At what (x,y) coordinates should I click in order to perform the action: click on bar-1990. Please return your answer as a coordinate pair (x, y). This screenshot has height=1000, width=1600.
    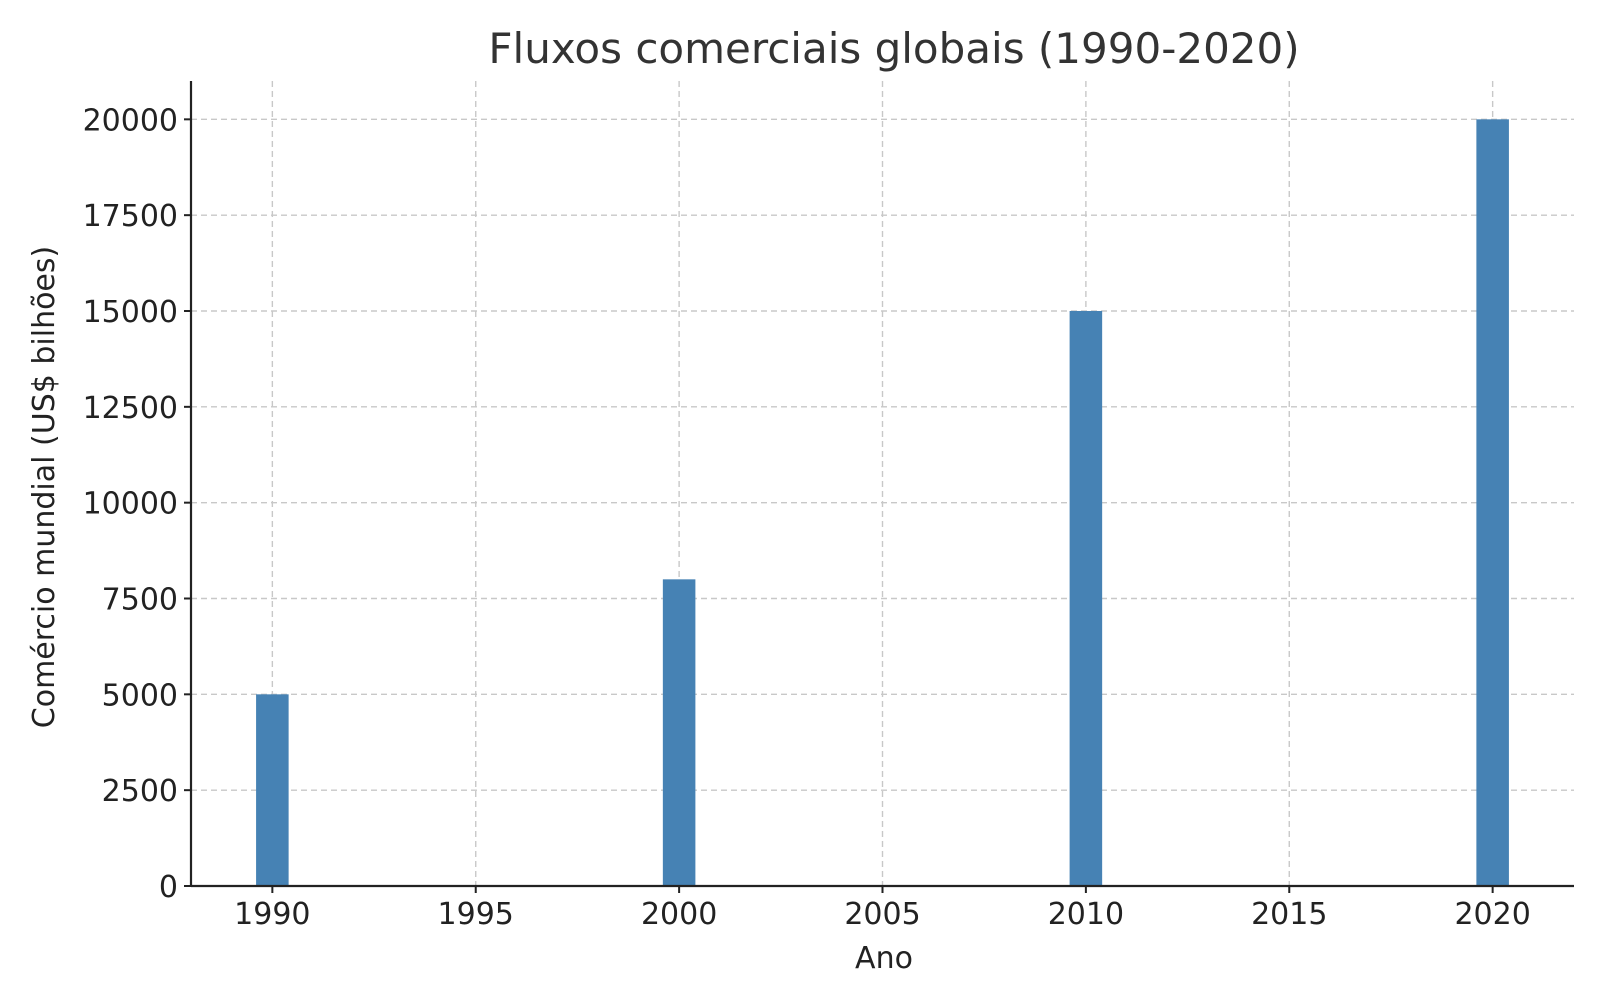
    Looking at the image, I should click on (272, 790).